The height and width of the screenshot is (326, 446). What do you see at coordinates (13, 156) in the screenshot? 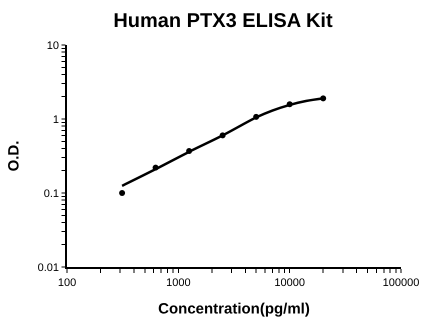
I see `y-axis-title: O.D.` at bounding box center [13, 156].